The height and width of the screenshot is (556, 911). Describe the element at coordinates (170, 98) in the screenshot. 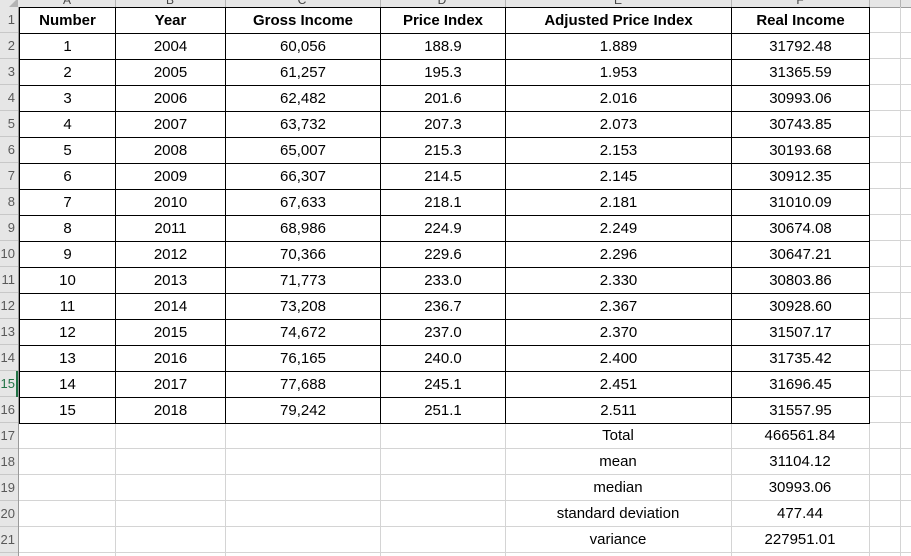

I see `cell: 2006` at that location.